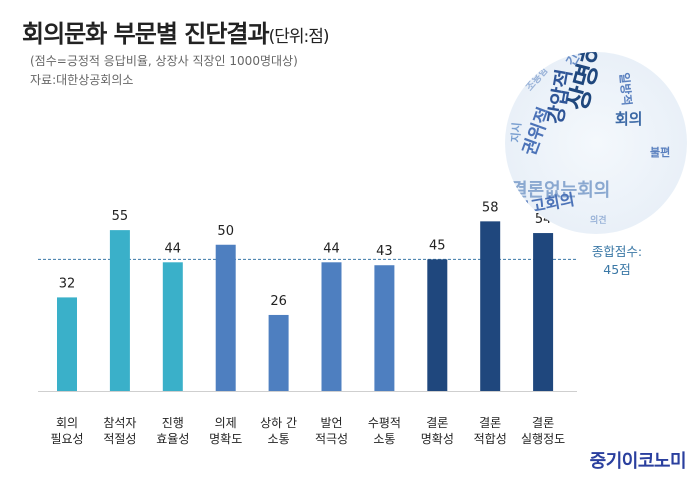  I want to click on word-cloud-word: 지시, so click(516, 132).